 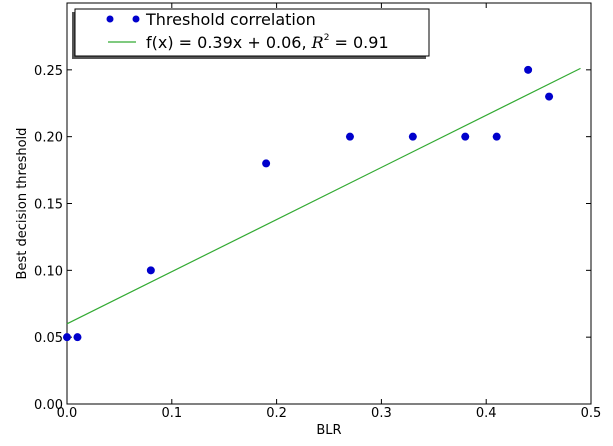 What do you see at coordinates (486, 413) in the screenshot?
I see `x-tick-label: 0.4` at bounding box center [486, 413].